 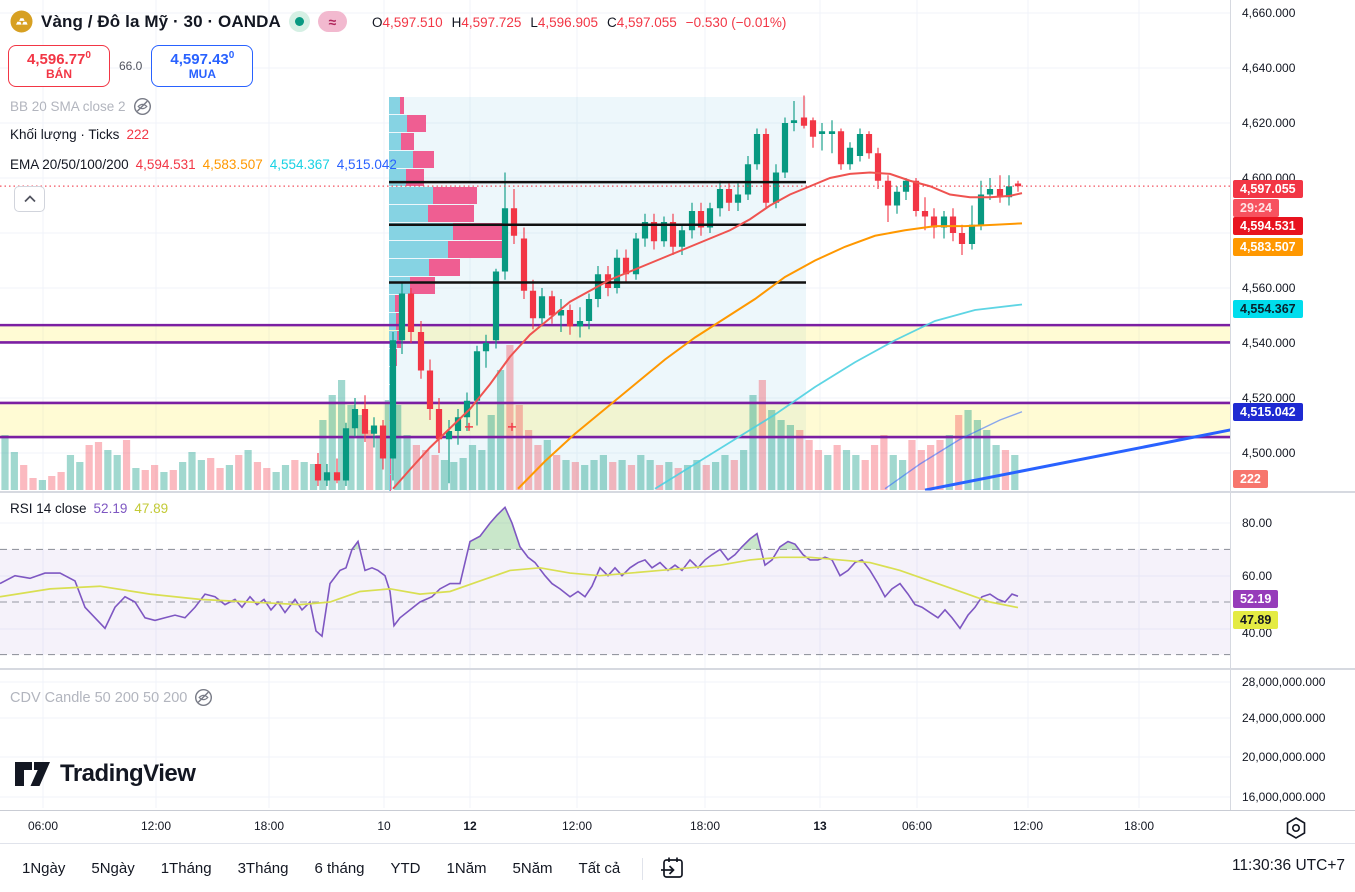 What do you see at coordinates (202, 66) in the screenshot?
I see `buy-button: 4,597.430 MUA` at bounding box center [202, 66].